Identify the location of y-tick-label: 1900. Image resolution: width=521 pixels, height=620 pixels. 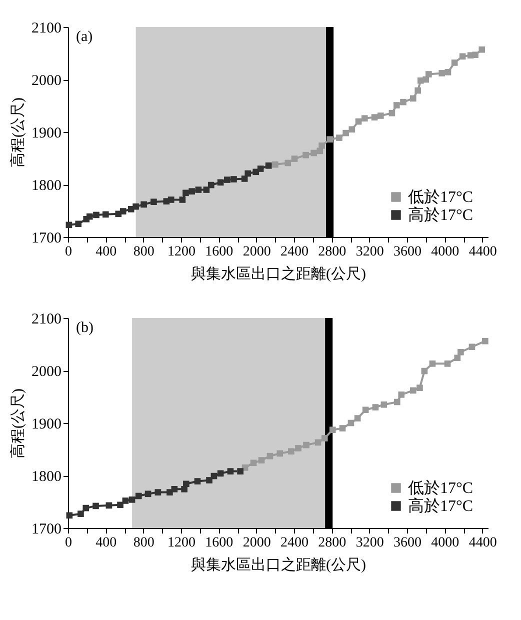
(47, 424).